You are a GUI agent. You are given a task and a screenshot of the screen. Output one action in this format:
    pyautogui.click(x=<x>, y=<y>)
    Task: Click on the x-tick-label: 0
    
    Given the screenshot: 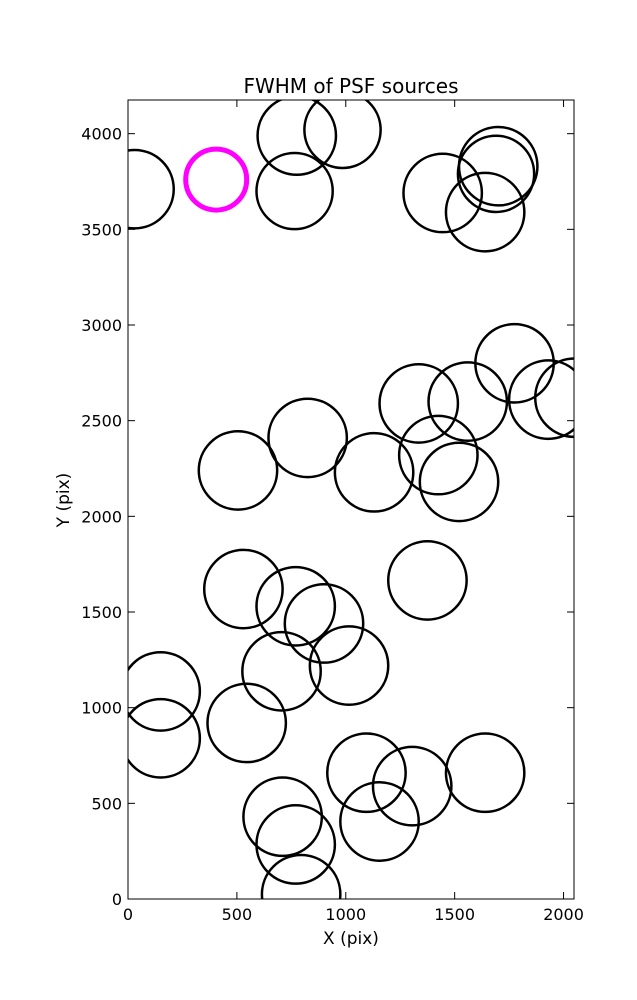 What is the action you would take?
    pyautogui.click(x=128, y=914)
    